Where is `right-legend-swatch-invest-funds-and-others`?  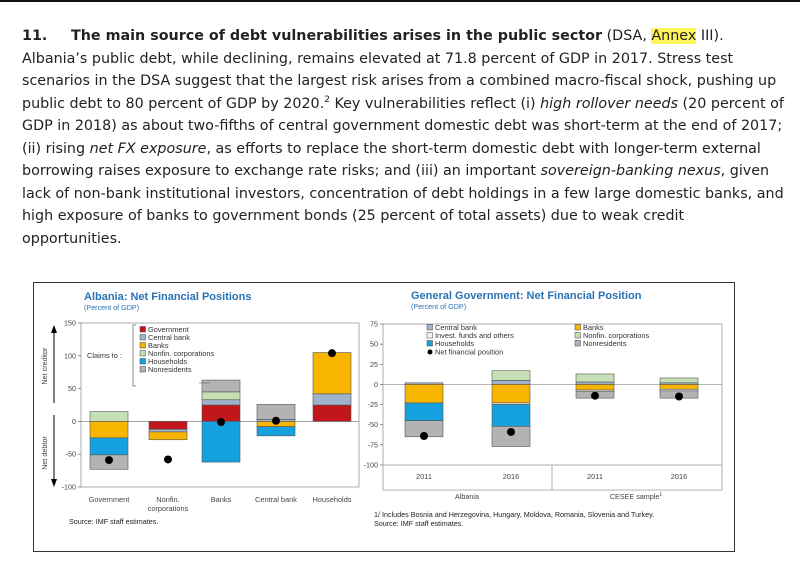
right-legend-swatch-invest-funds-and-others is located at coordinates (429, 335).